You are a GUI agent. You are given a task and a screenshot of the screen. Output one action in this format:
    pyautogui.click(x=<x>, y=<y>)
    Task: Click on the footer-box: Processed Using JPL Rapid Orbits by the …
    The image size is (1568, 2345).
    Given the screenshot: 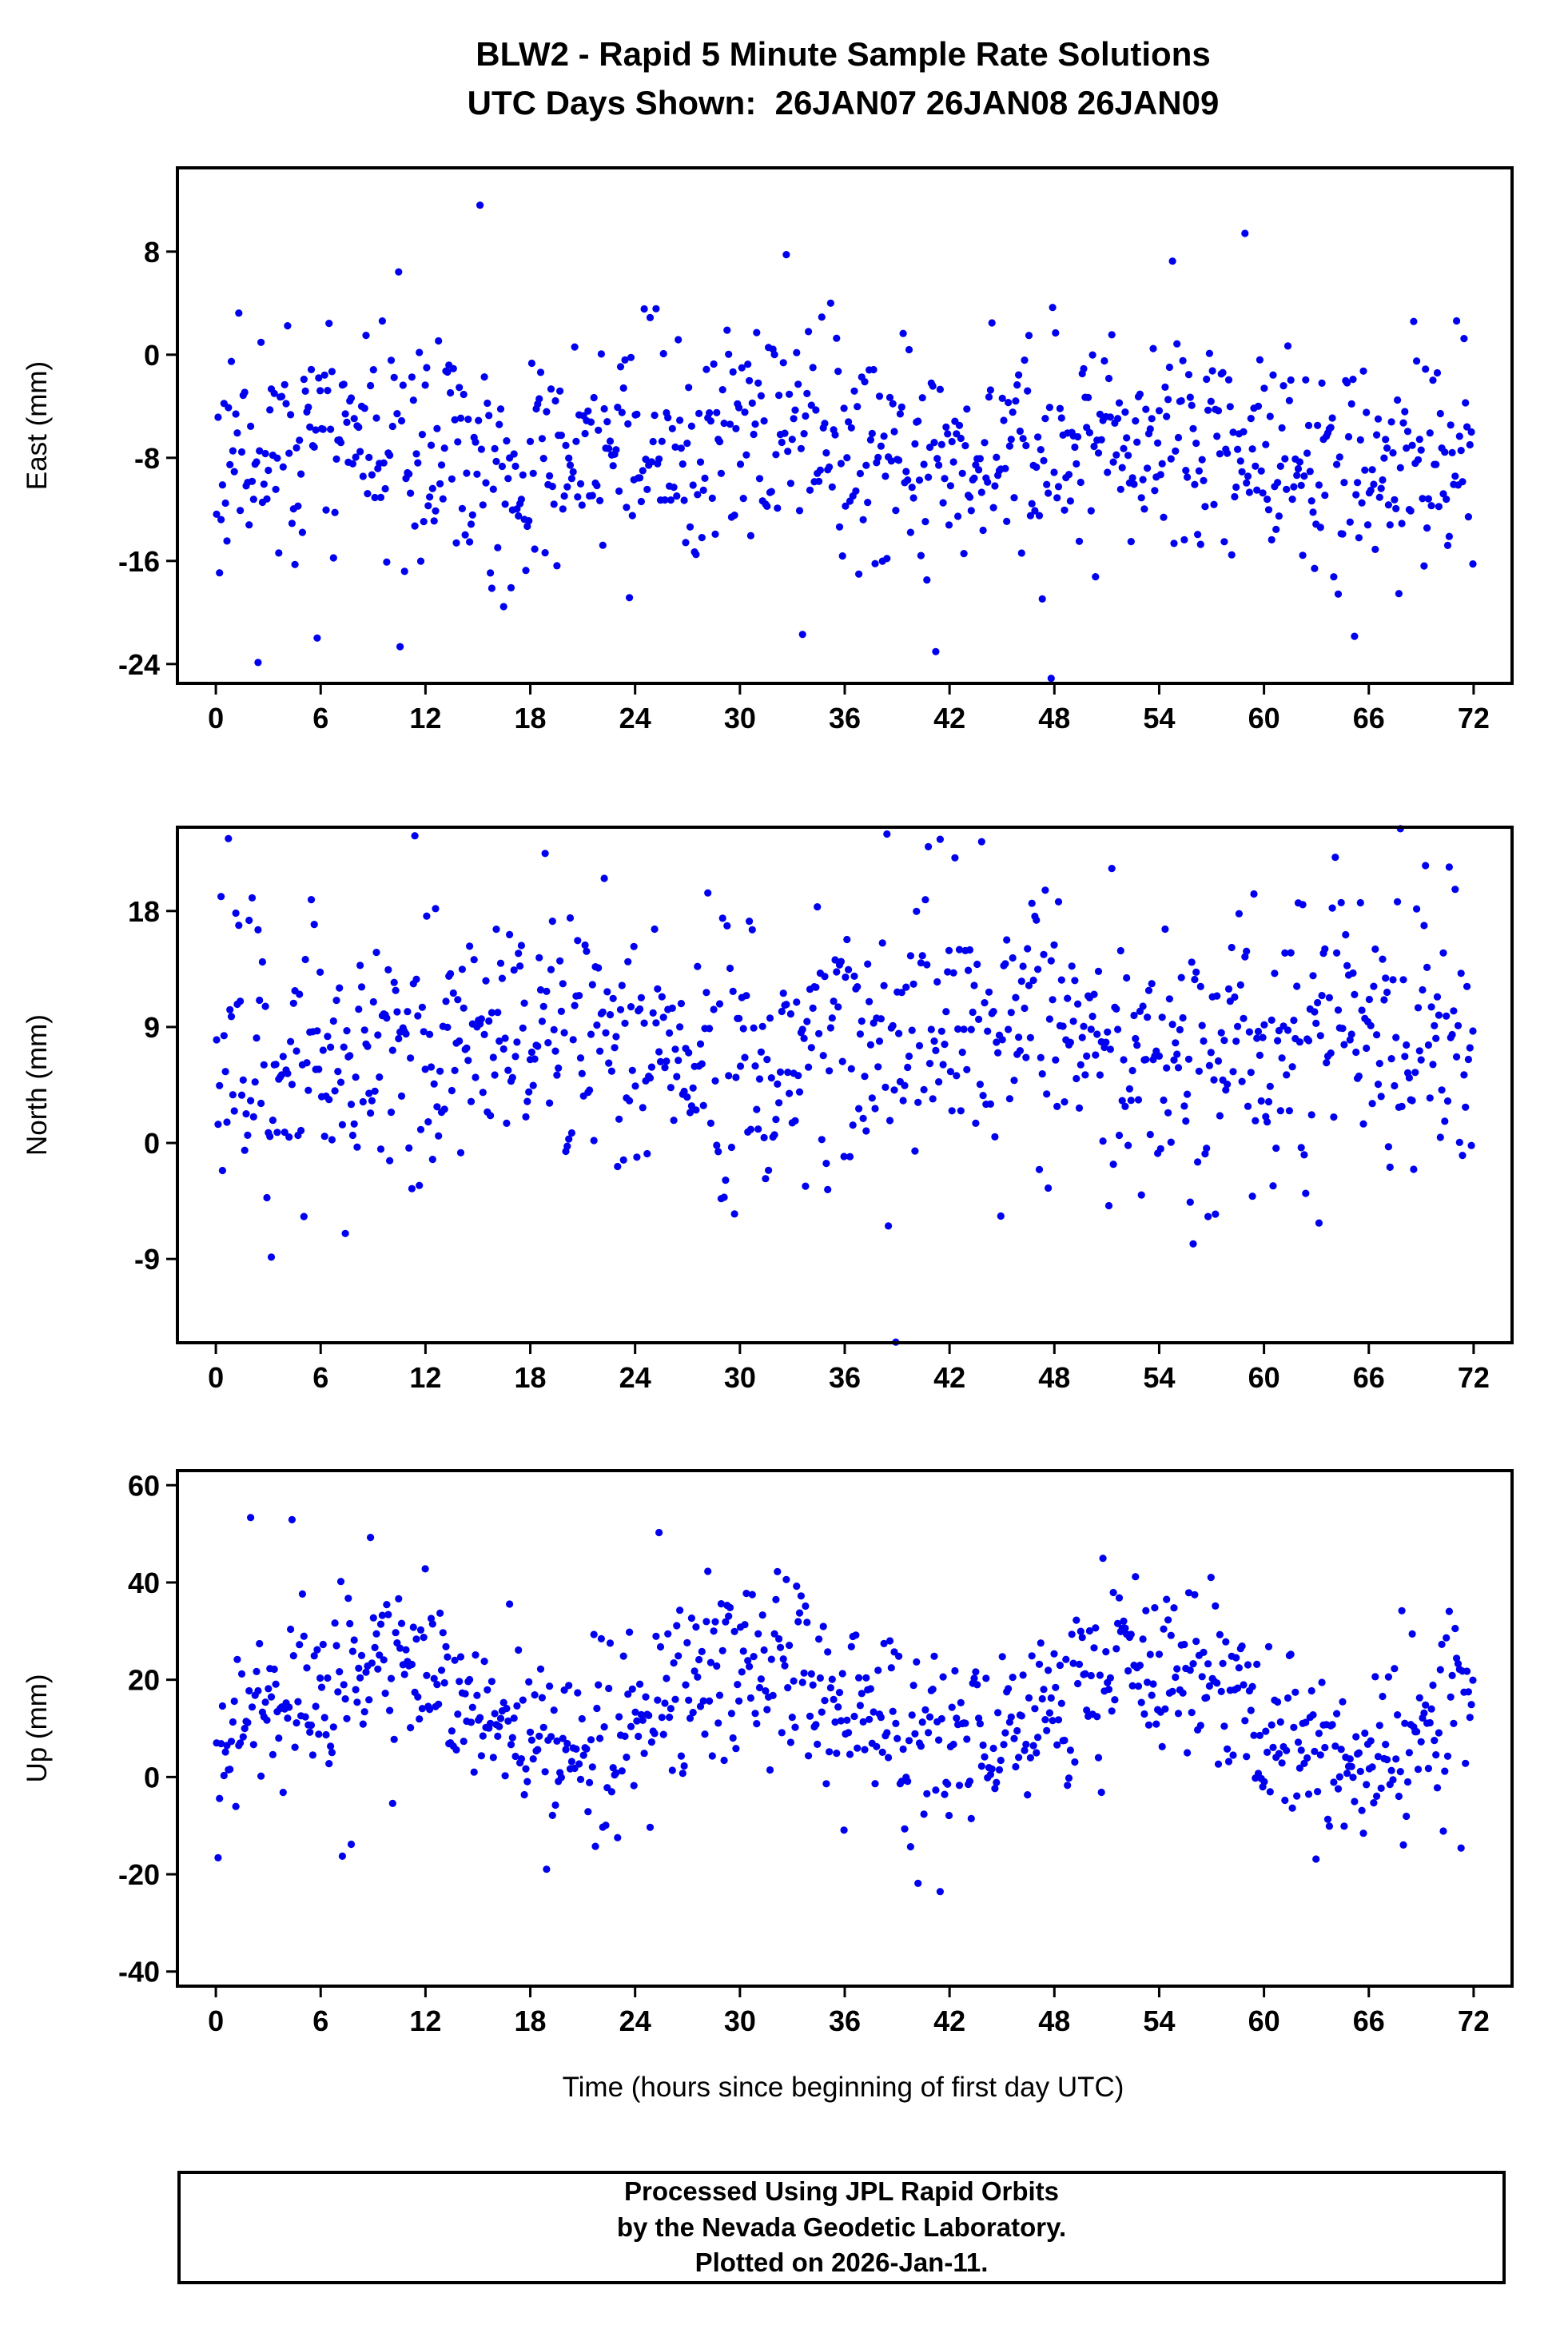 What is the action you would take?
    pyautogui.click(x=841, y=2227)
    